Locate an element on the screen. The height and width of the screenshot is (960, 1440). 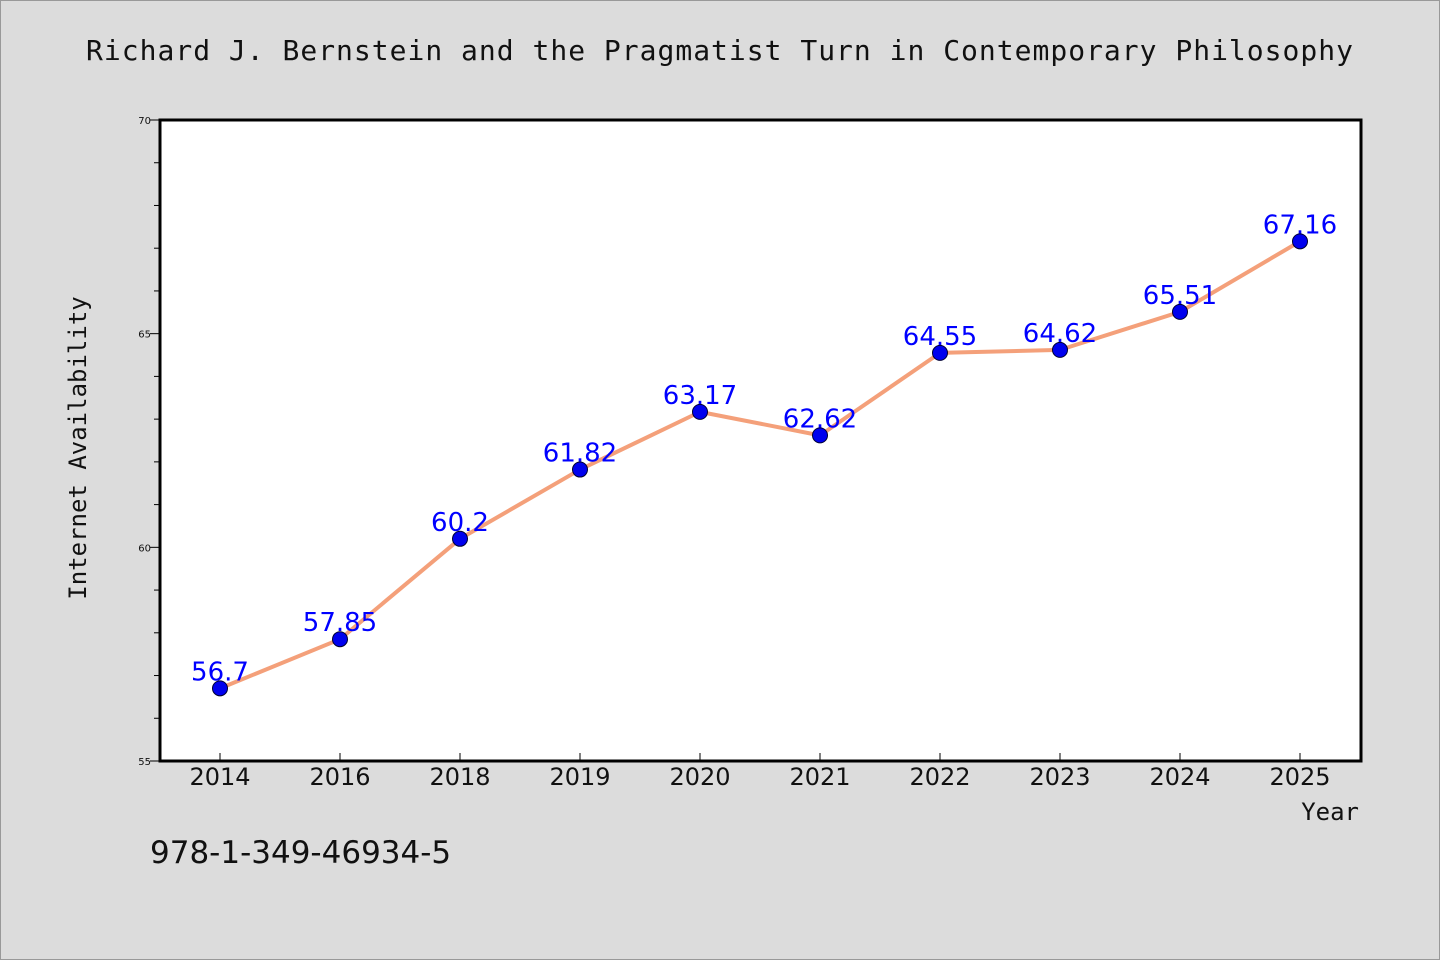
isbn-text: 978-1-349-46934-5 is located at coordinates (301, 853).